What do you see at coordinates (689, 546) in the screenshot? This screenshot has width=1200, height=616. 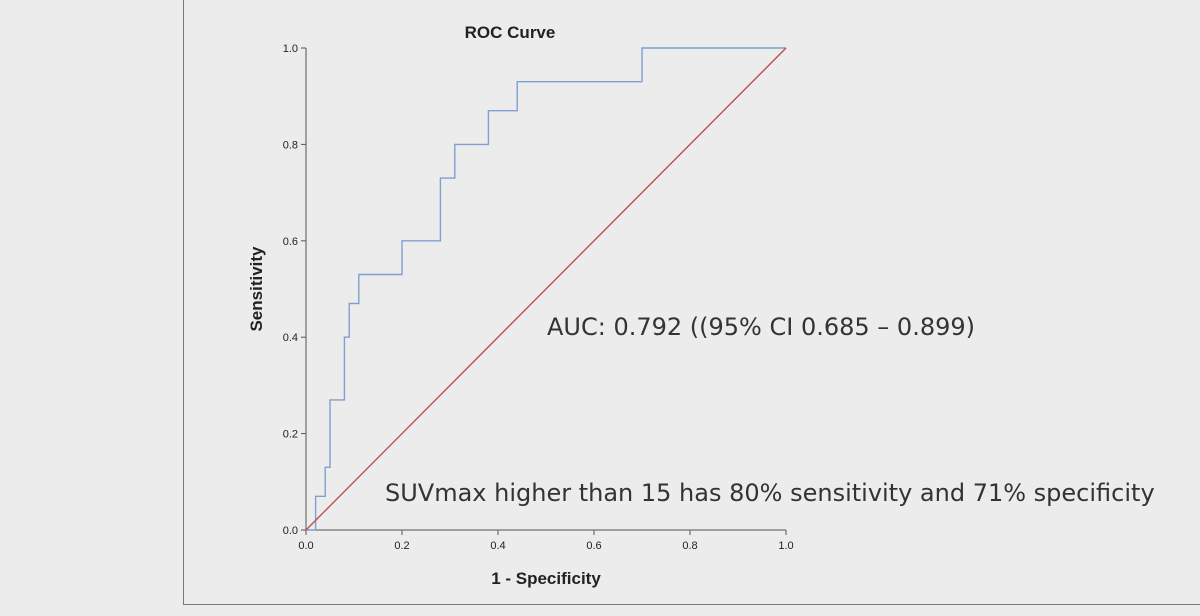 I see `x-tick-label: 0.8` at bounding box center [689, 546].